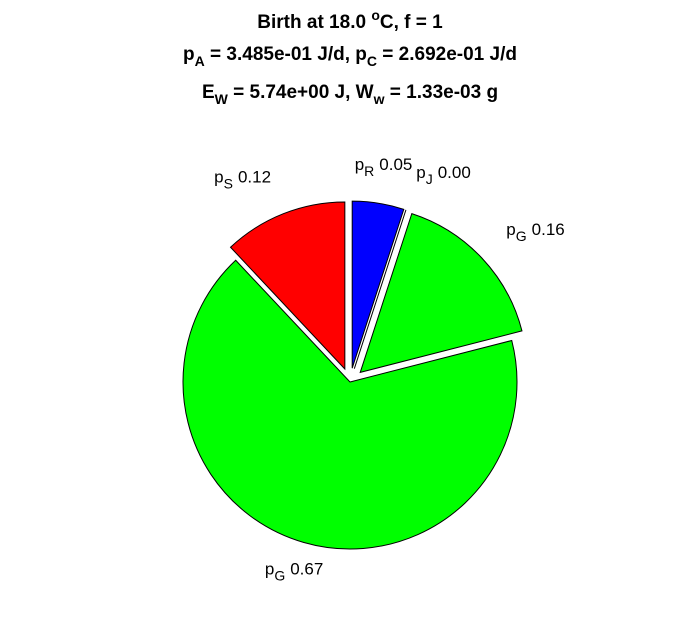 The image size is (696, 618). Describe the element at coordinates (548, 229) in the screenshot. I see `label-value: 0.16` at that location.